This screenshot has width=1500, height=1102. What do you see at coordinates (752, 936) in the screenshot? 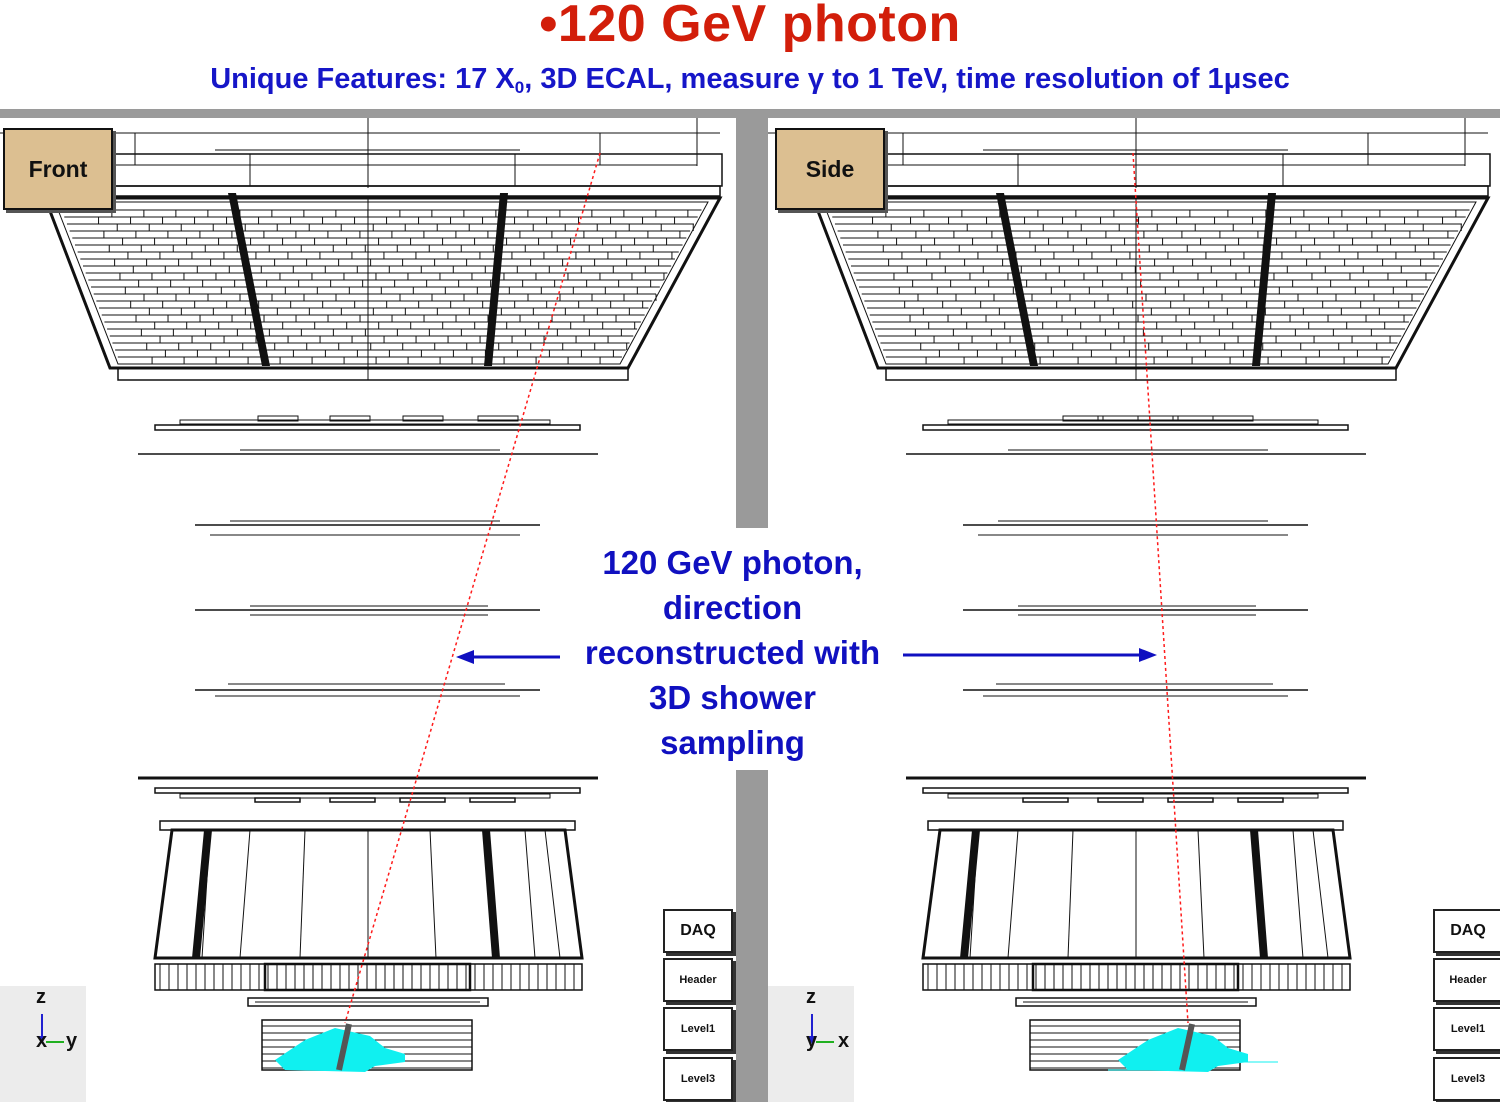
I see `frame-divider-lower` at bounding box center [752, 936].